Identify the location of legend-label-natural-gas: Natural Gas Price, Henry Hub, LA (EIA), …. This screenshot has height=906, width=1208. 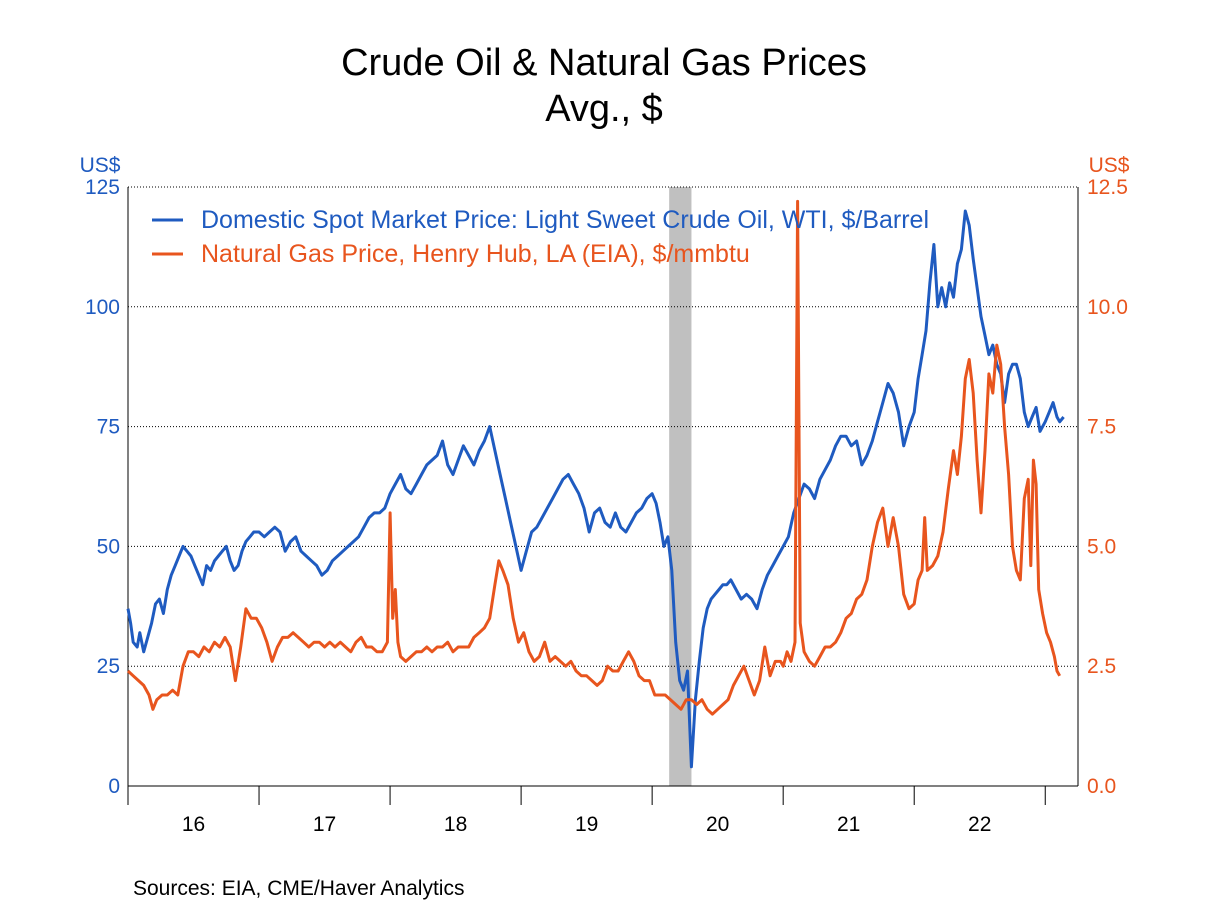
(475, 254).